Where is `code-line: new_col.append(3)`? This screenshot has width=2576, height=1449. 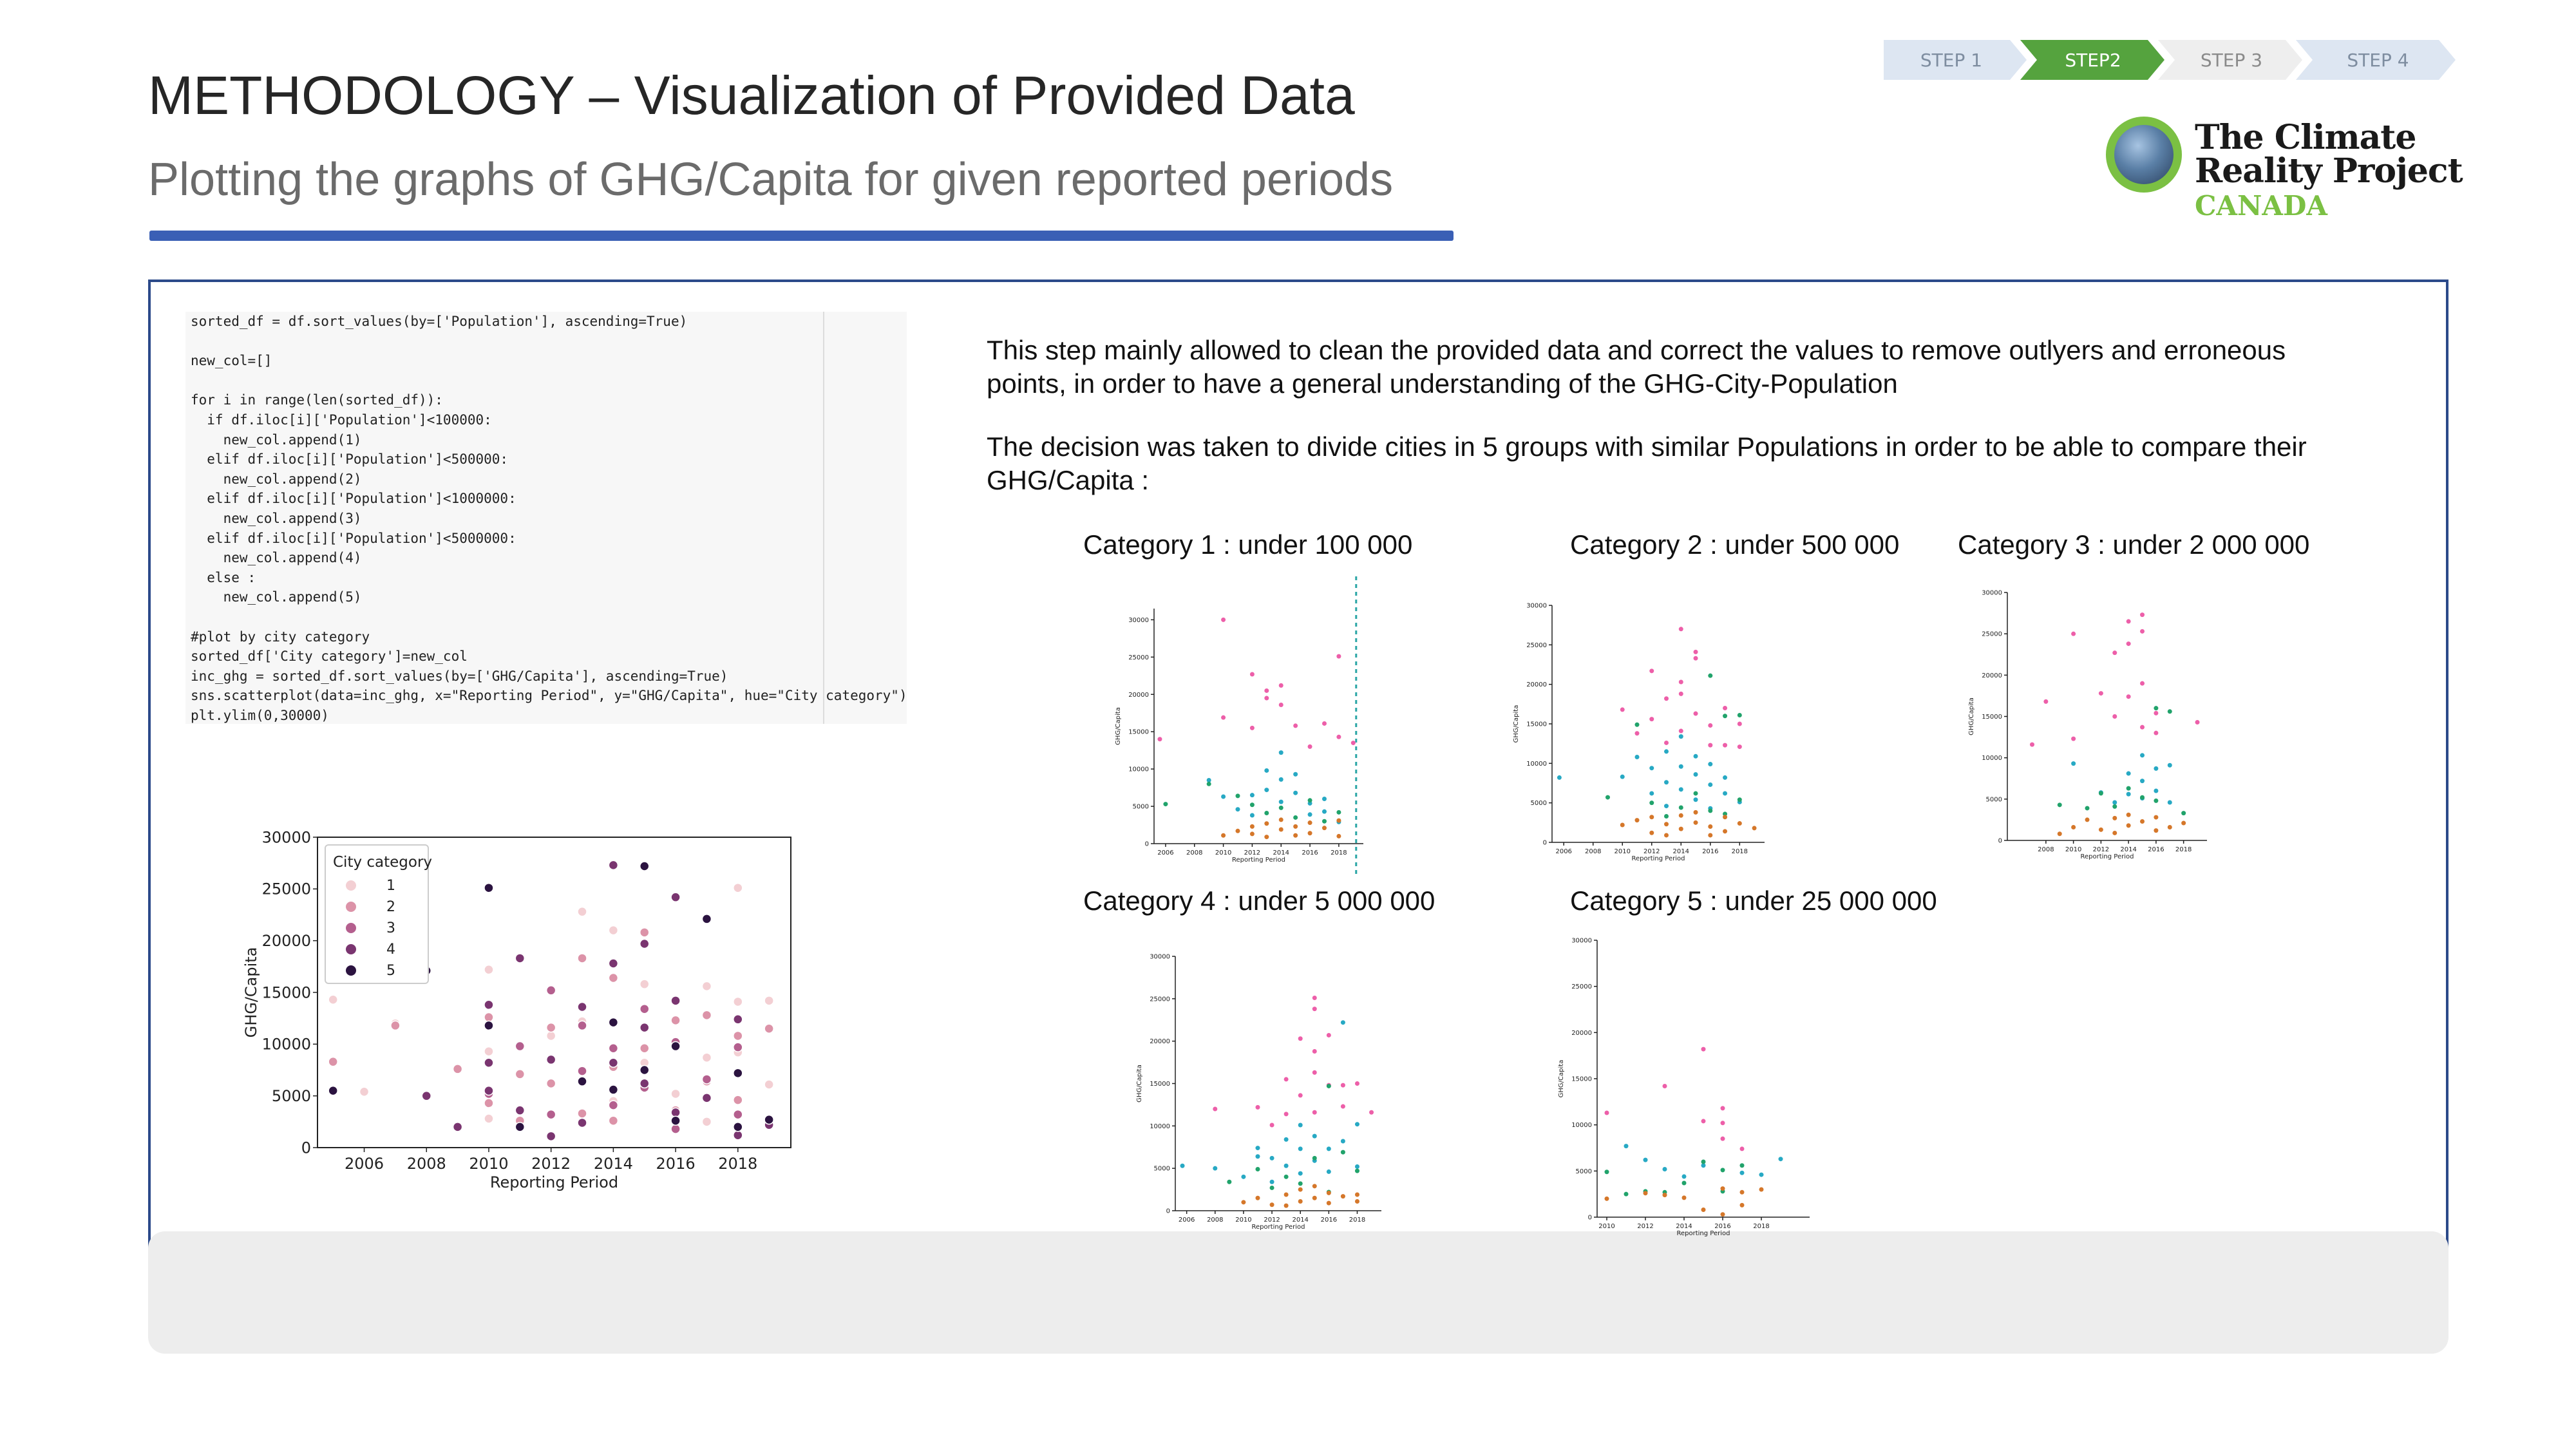
code-line: new_col.append(3) is located at coordinates (277, 518).